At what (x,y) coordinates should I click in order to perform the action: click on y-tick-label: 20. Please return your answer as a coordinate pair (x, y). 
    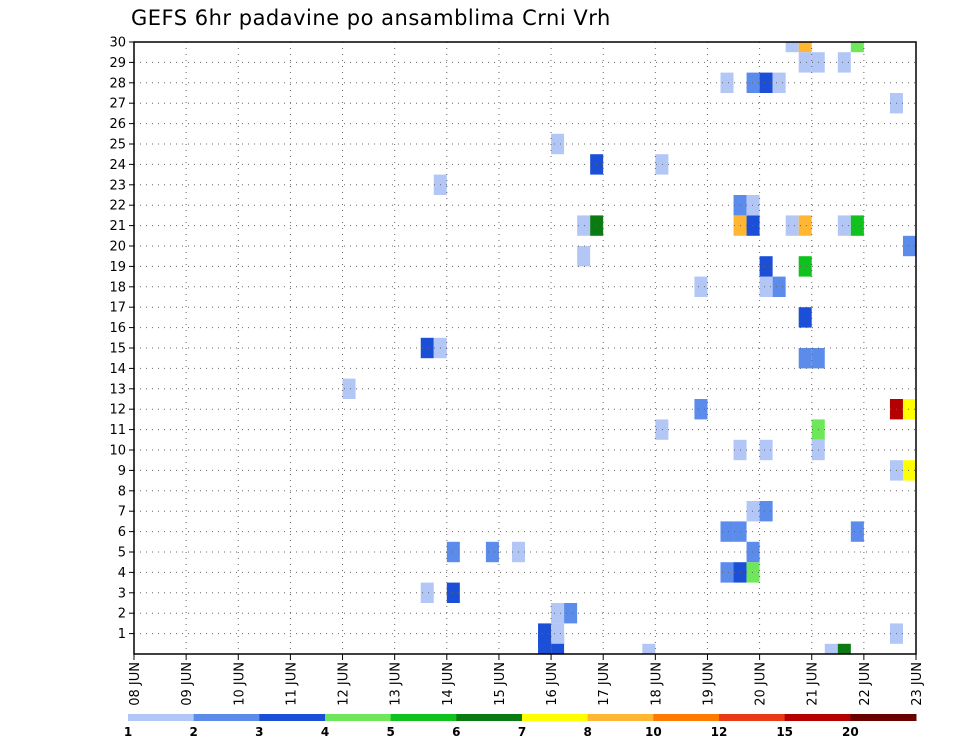
    Looking at the image, I should click on (117, 247).